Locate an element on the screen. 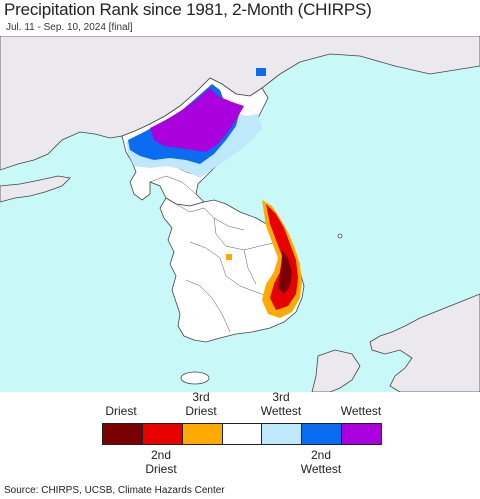 This screenshot has width=480, height=499. legend-label-2nd-wettest: 2nd Wettest is located at coordinates (321, 462).